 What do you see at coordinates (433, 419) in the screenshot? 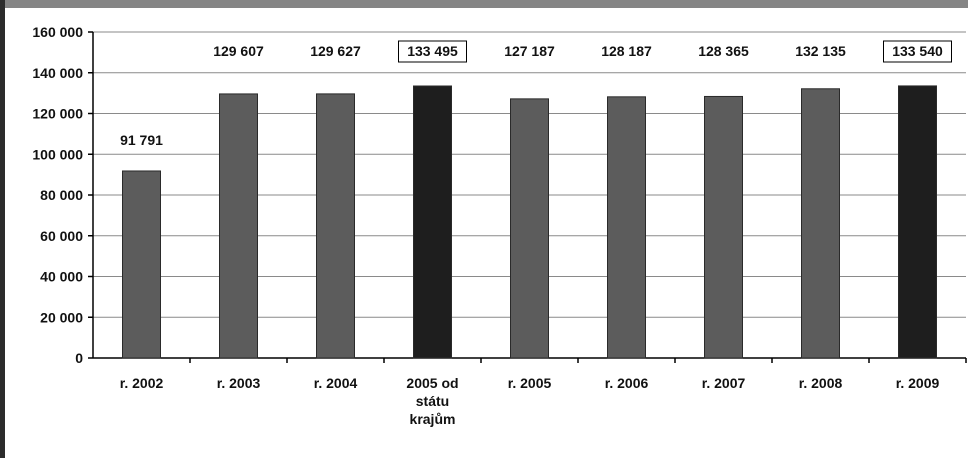
I see `x-tick-label: krajům` at bounding box center [433, 419].